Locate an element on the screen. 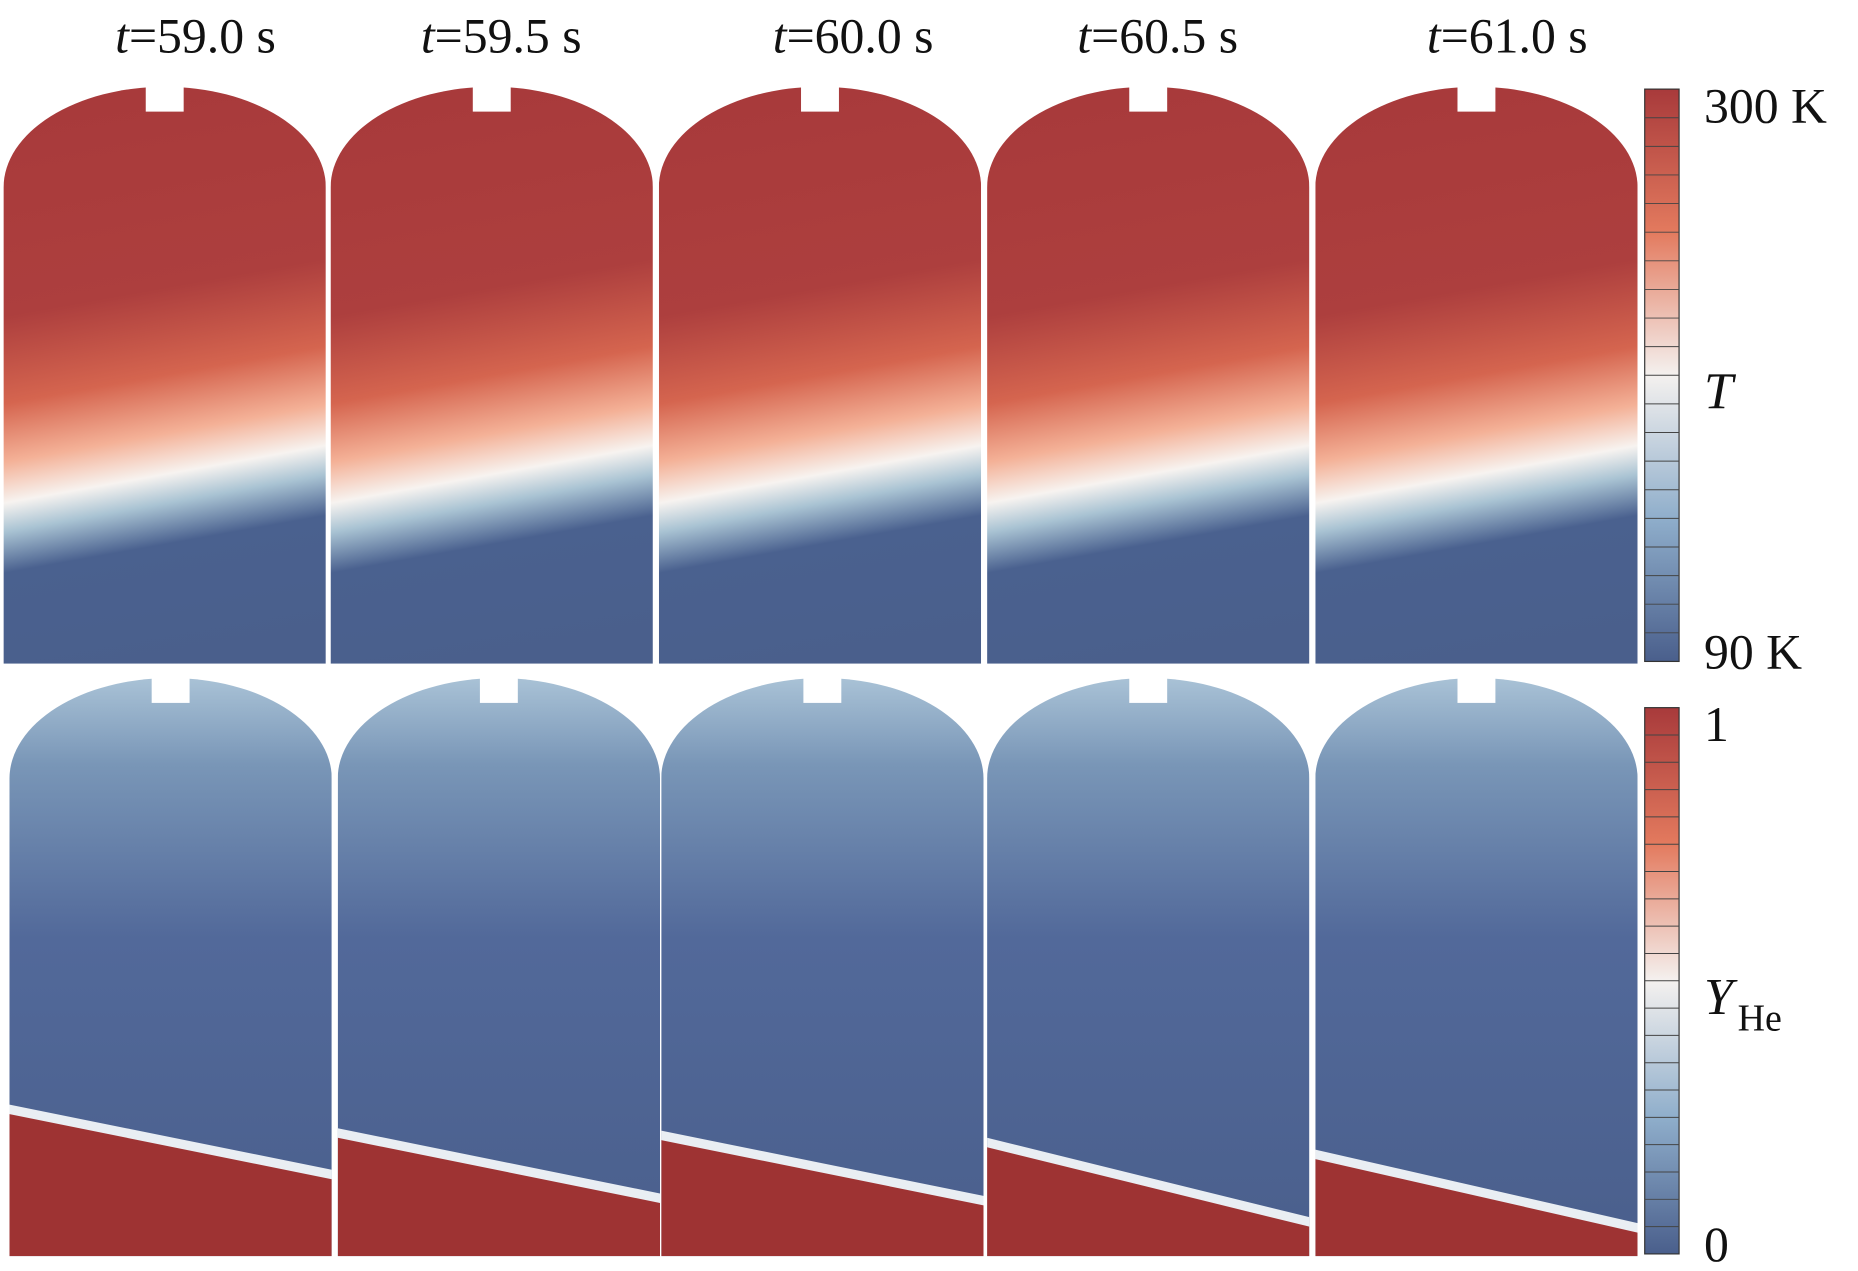 Image resolution: width=1858 pixels, height=1271 pixels. symbol: T is located at coordinates (1720, 391).